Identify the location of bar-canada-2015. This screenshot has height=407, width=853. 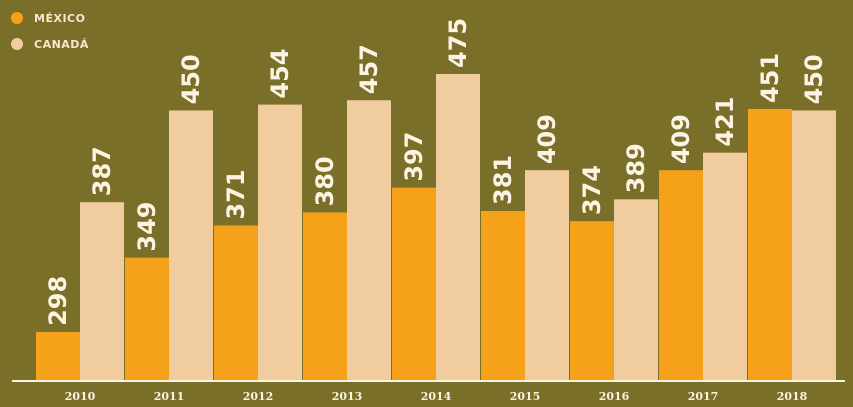
(547, 275).